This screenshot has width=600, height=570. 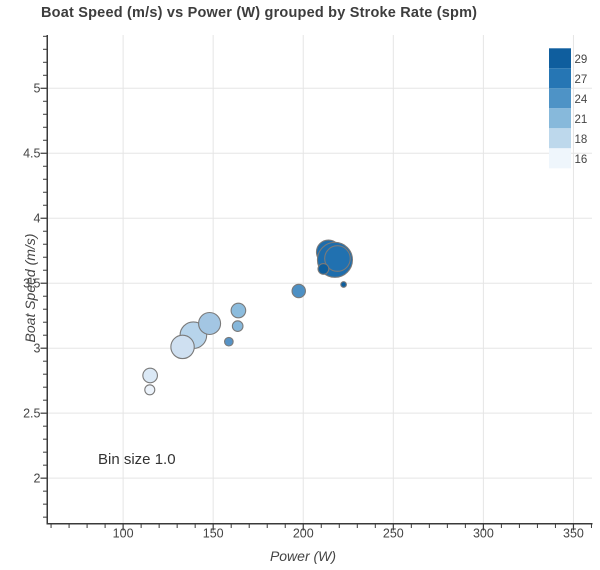 What do you see at coordinates (581, 100) in the screenshot?
I see `legend-label: 24` at bounding box center [581, 100].